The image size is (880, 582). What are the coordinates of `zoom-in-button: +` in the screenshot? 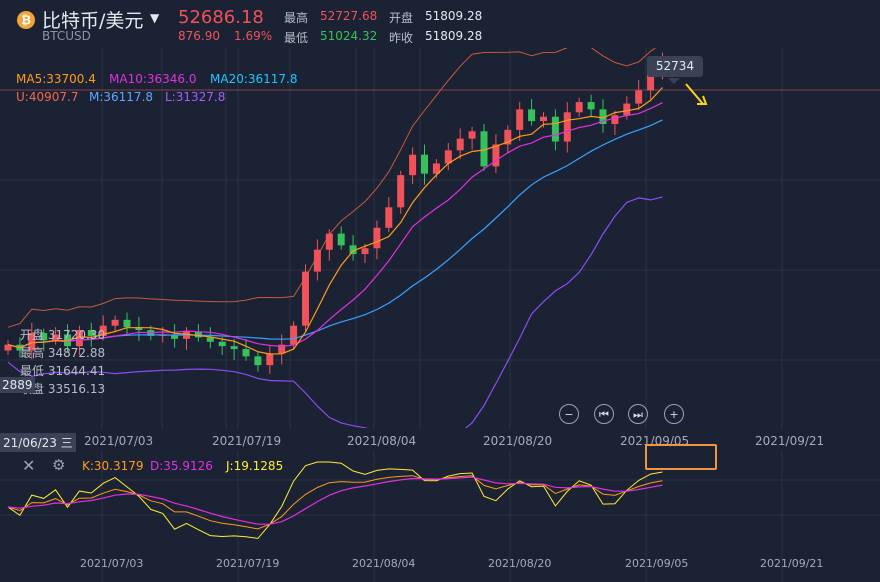 It's located at (674, 414).